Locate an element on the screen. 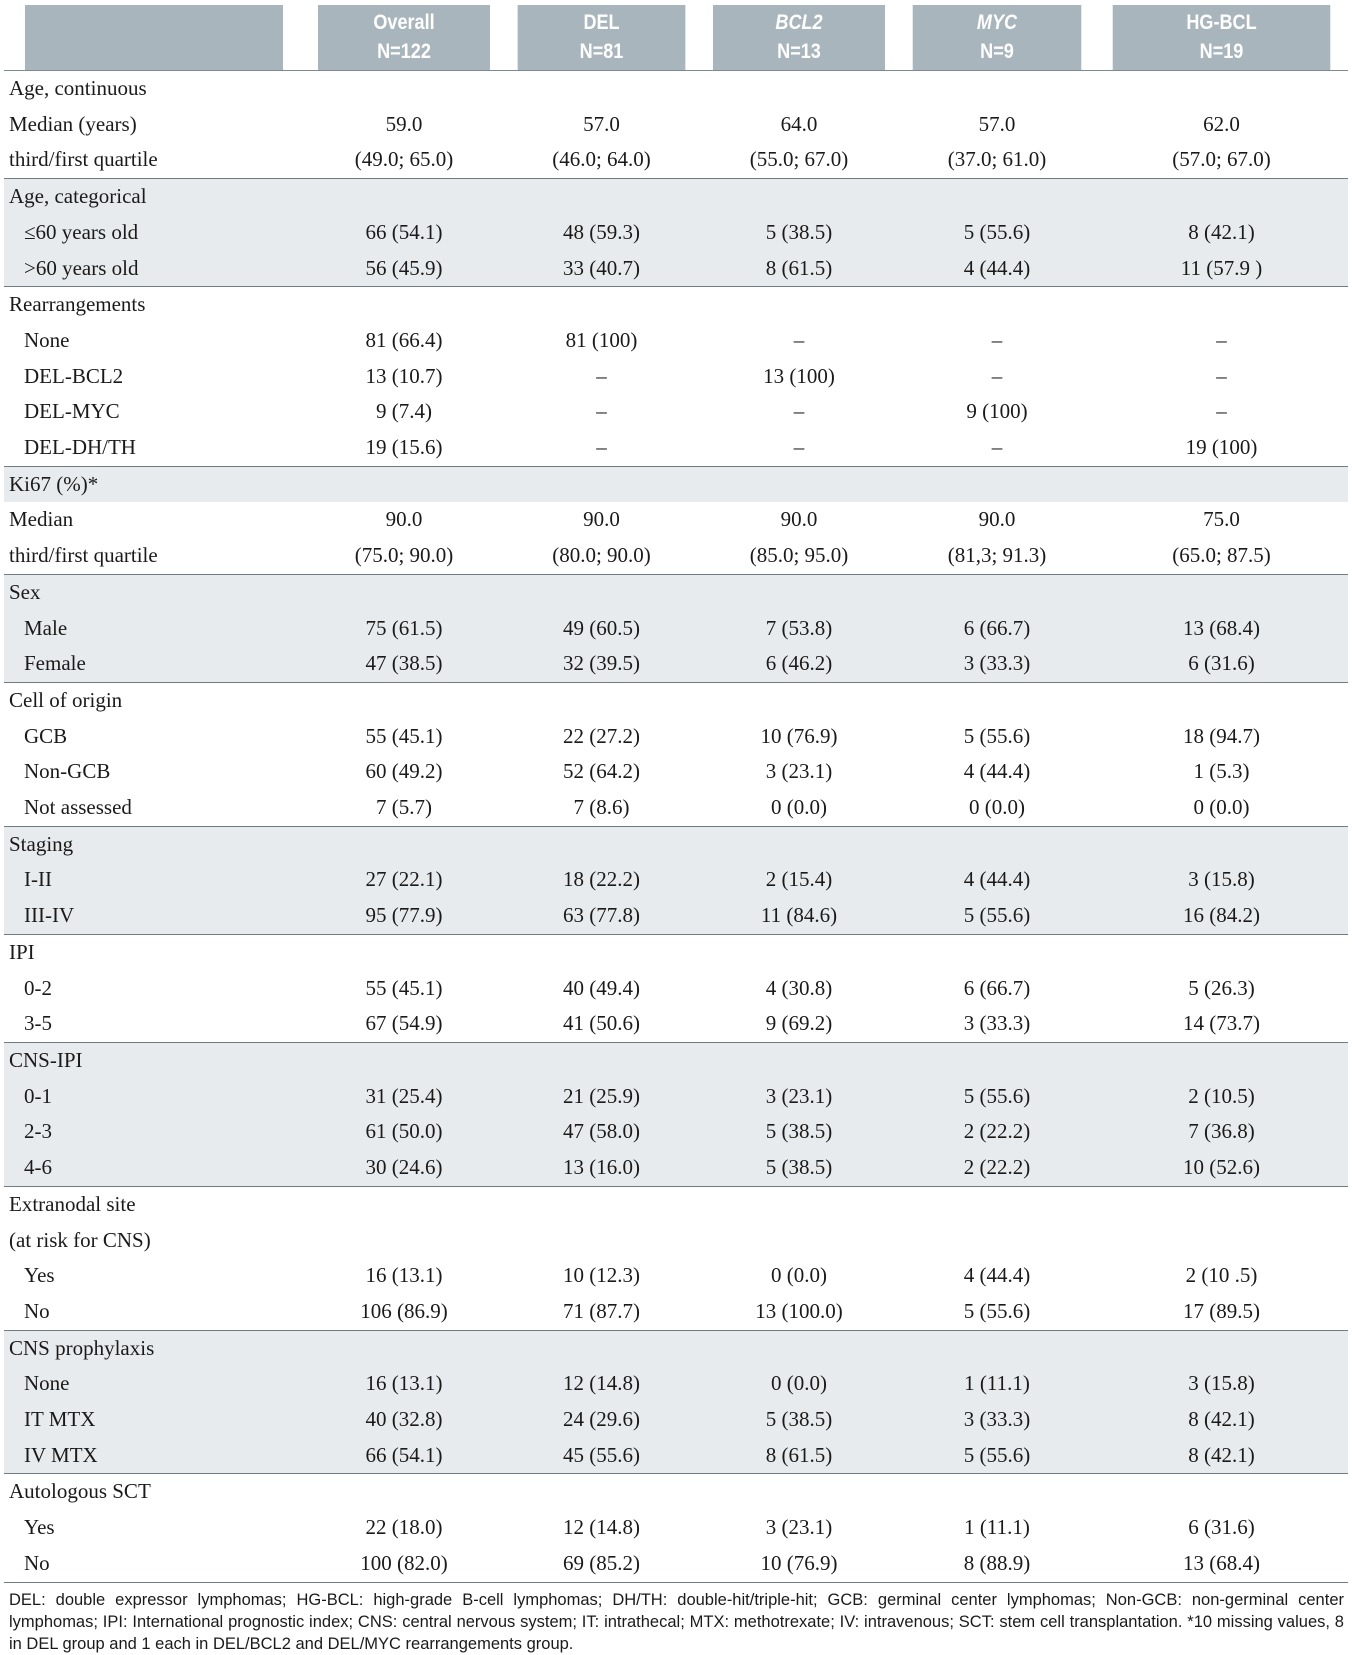 This screenshot has height=1655, width=1352. cell-value: 61 (50.0) is located at coordinates (404, 1132).